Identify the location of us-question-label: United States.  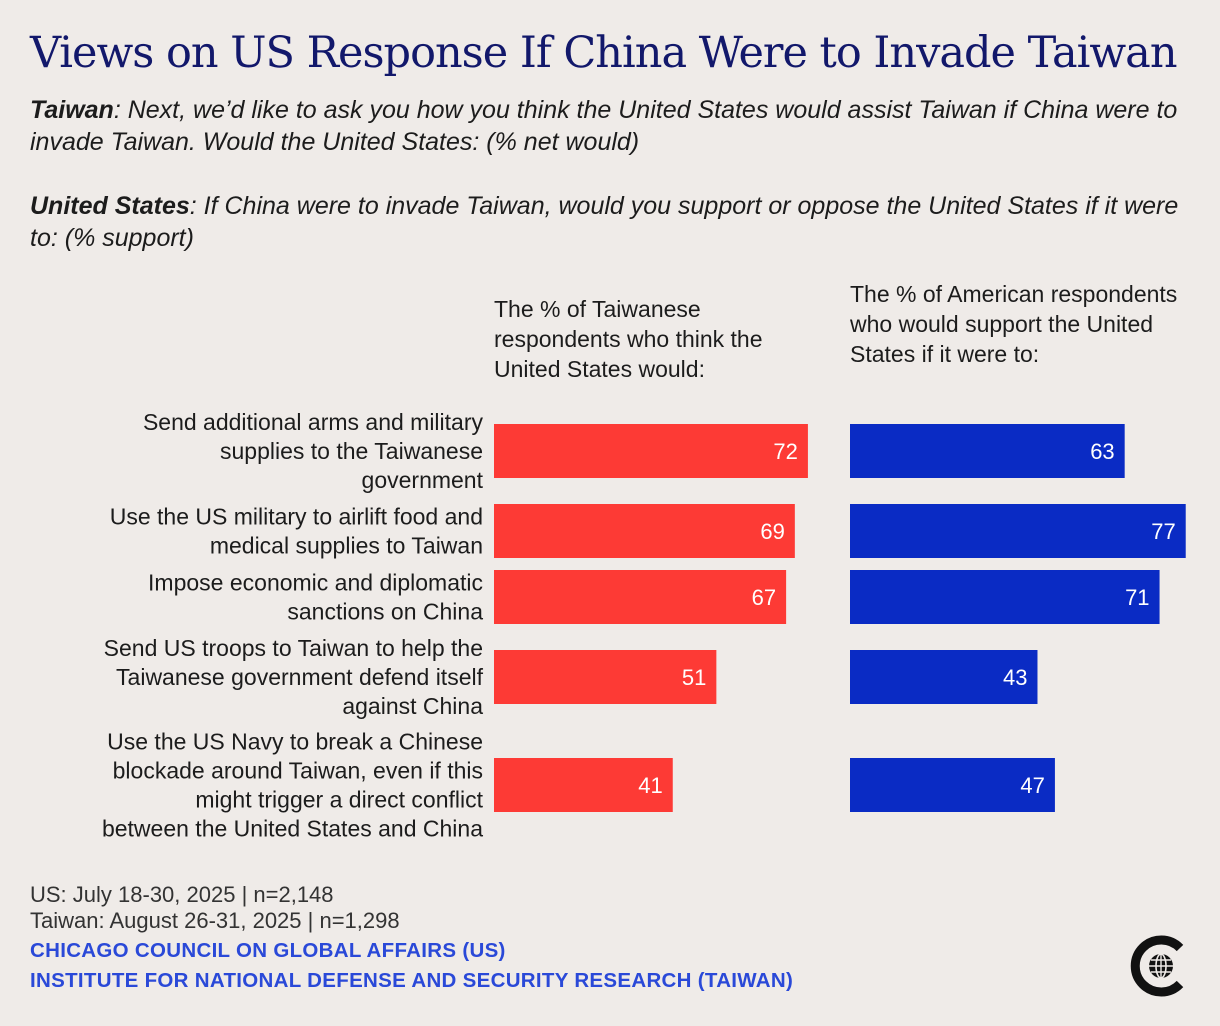
(110, 206).